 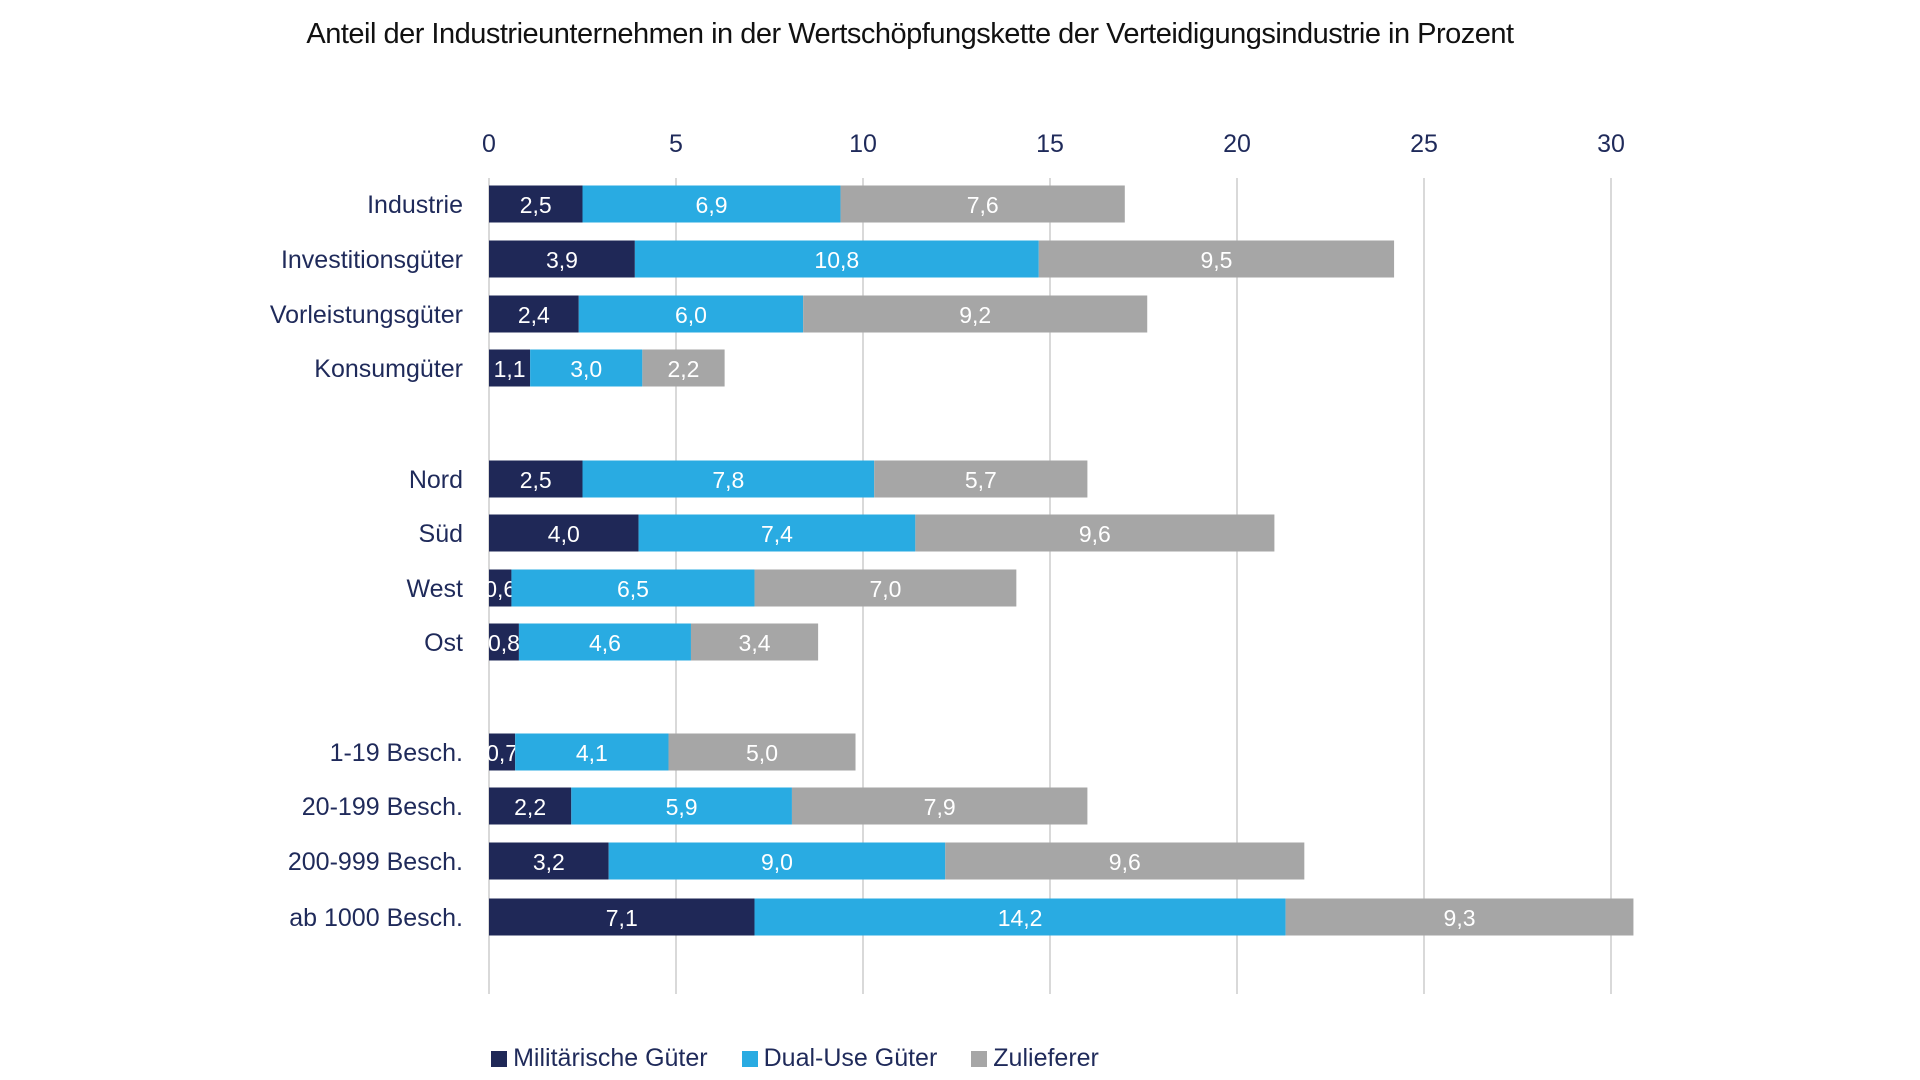 I want to click on category-label: ab 1000 Besch., so click(x=376, y=918).